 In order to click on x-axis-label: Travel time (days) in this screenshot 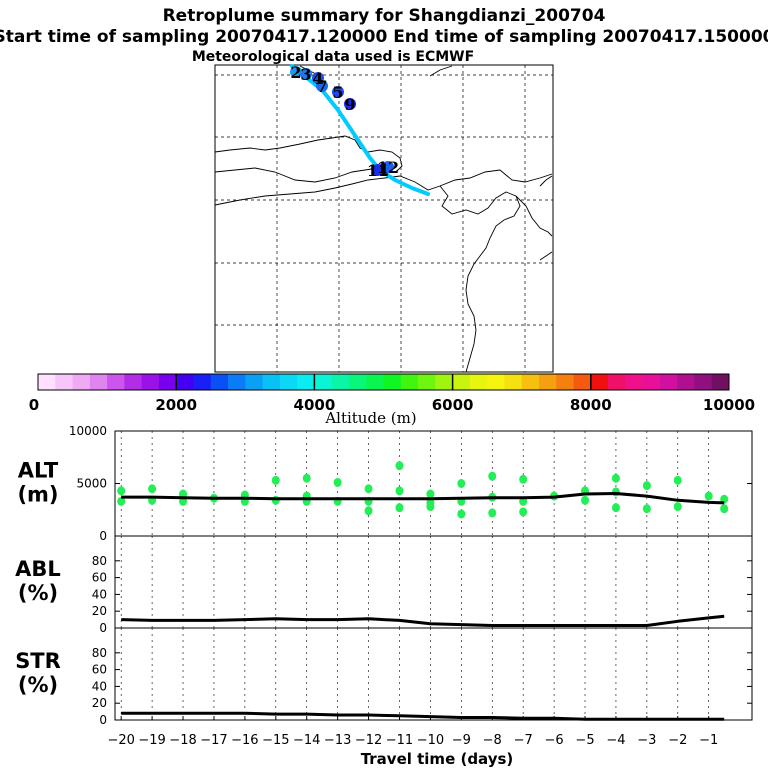, I will do `click(437, 759)`.